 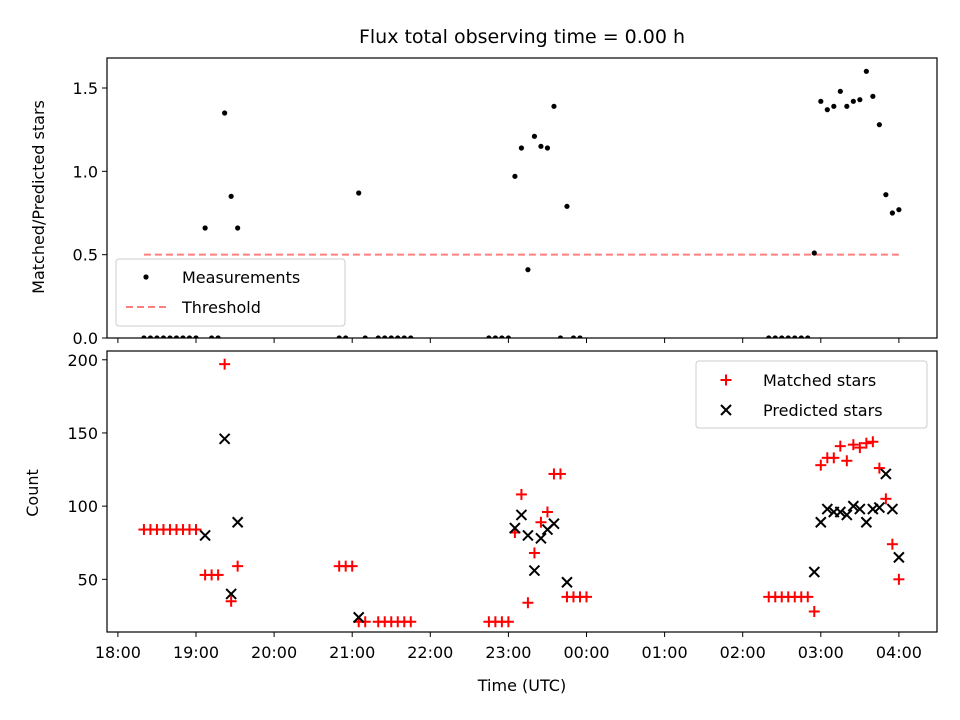 What do you see at coordinates (85, 255) in the screenshot?
I see `top-y-tick-label: 0.5` at bounding box center [85, 255].